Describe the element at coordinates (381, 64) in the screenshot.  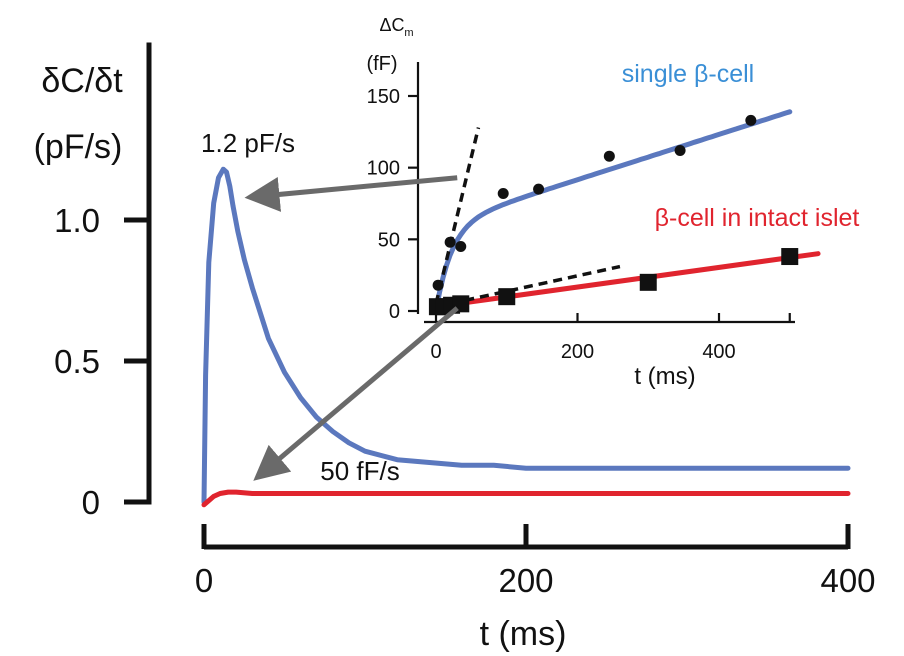
I see `inset-y-axis-label-line2: (fF)` at that location.